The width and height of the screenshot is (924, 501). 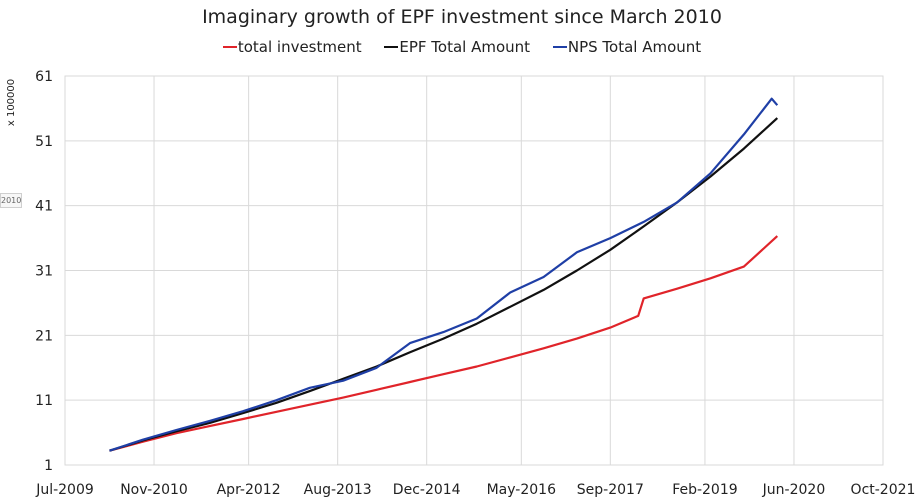 What do you see at coordinates (338, 490) in the screenshot?
I see `x-tick-label: Aug-2013` at bounding box center [338, 490].